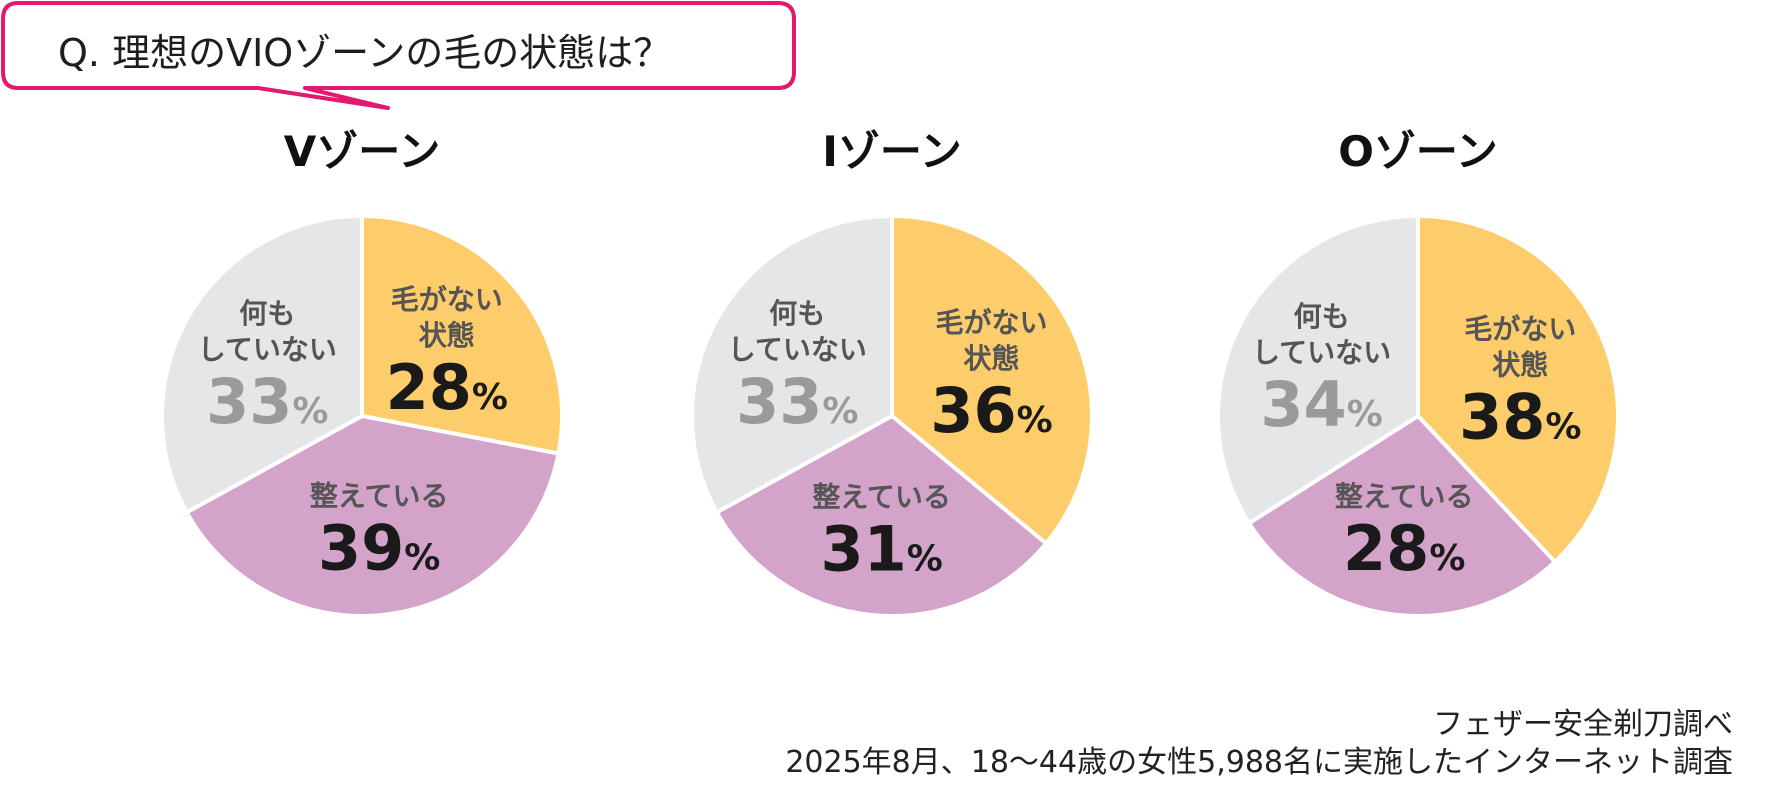  Describe the element at coordinates (991, 410) in the screenshot. I see `slice-percentage: 36%` at that location.